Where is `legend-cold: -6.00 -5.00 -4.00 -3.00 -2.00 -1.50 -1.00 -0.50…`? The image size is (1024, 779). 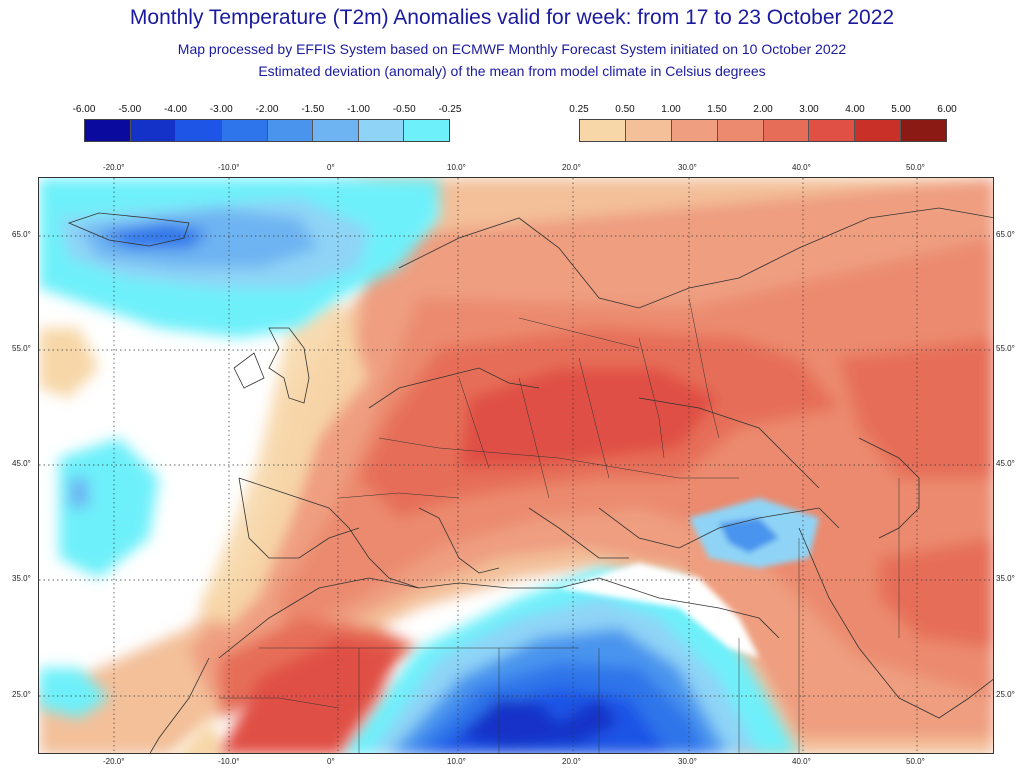 legend-cold: -6.00 -5.00 -4.00 -3.00 -2.00 -1.50 -1.00 -0.50… is located at coordinates (267, 124).